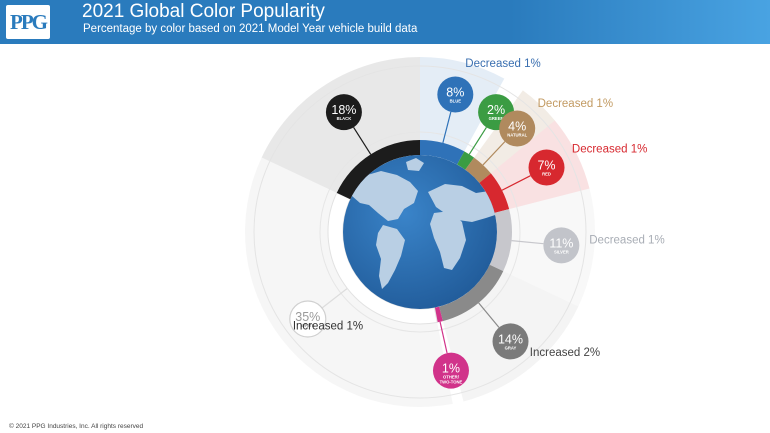  I want to click on slice-blue, so click(442, 152).